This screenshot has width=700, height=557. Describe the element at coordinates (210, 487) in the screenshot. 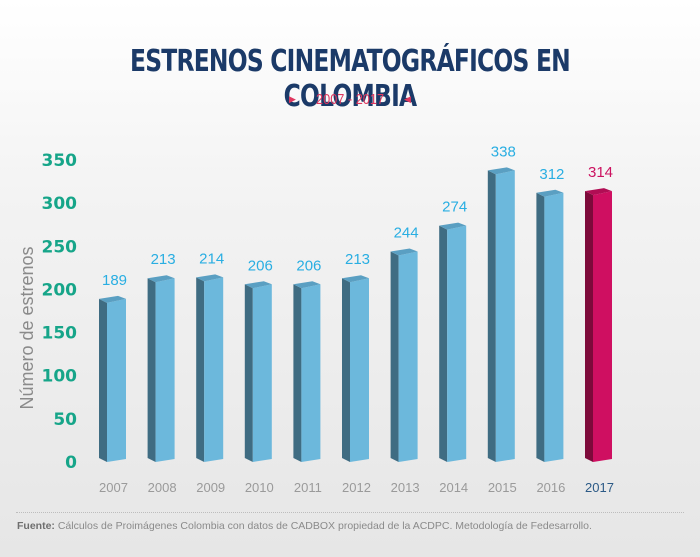

I see `x-tick-label: 2009` at that location.